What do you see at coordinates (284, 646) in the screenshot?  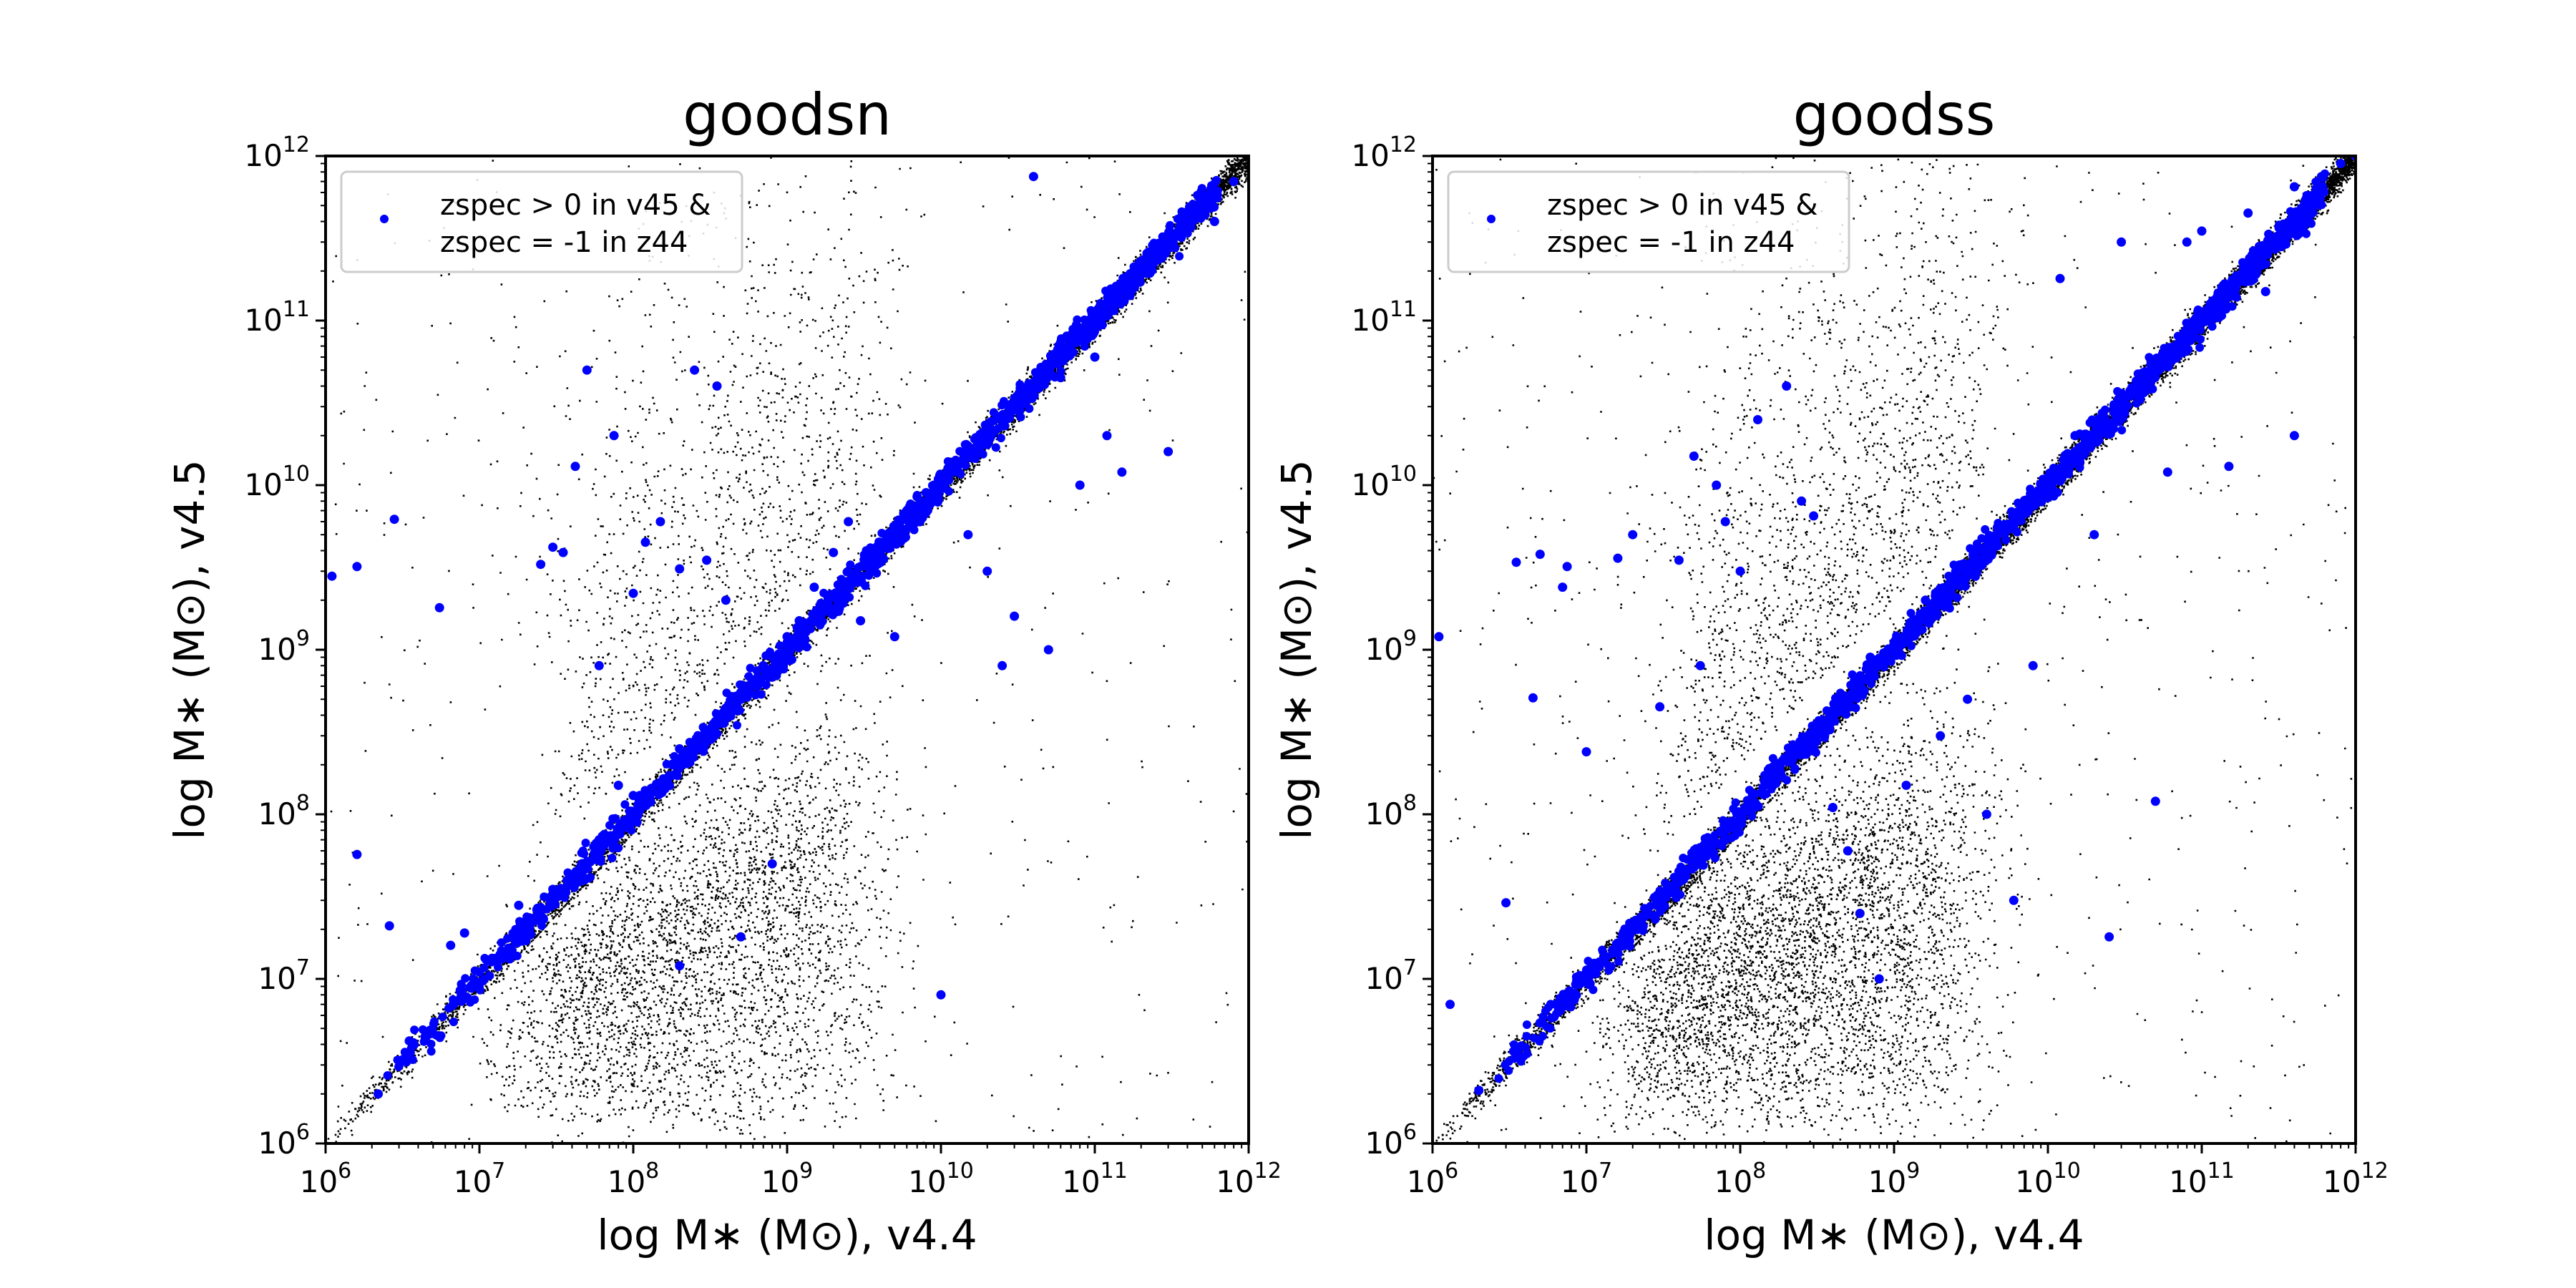 I see `y-tick-label: 10⁹` at bounding box center [284, 646].